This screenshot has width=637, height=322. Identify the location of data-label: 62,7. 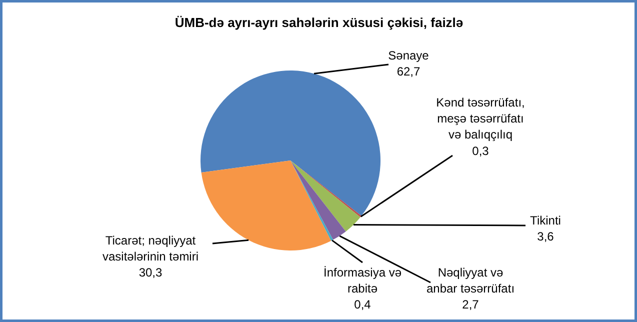
(408, 71).